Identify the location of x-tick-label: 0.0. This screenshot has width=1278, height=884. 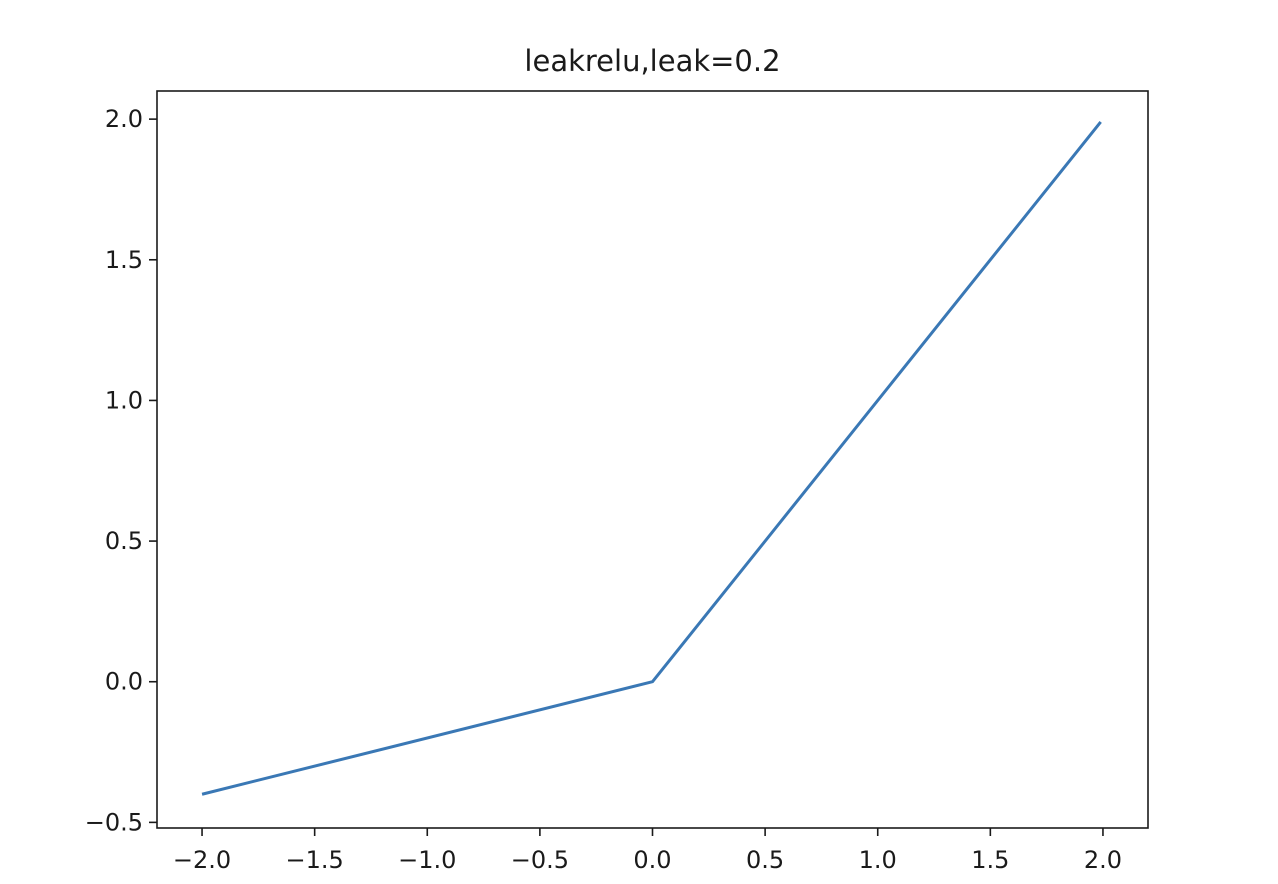
(652, 860).